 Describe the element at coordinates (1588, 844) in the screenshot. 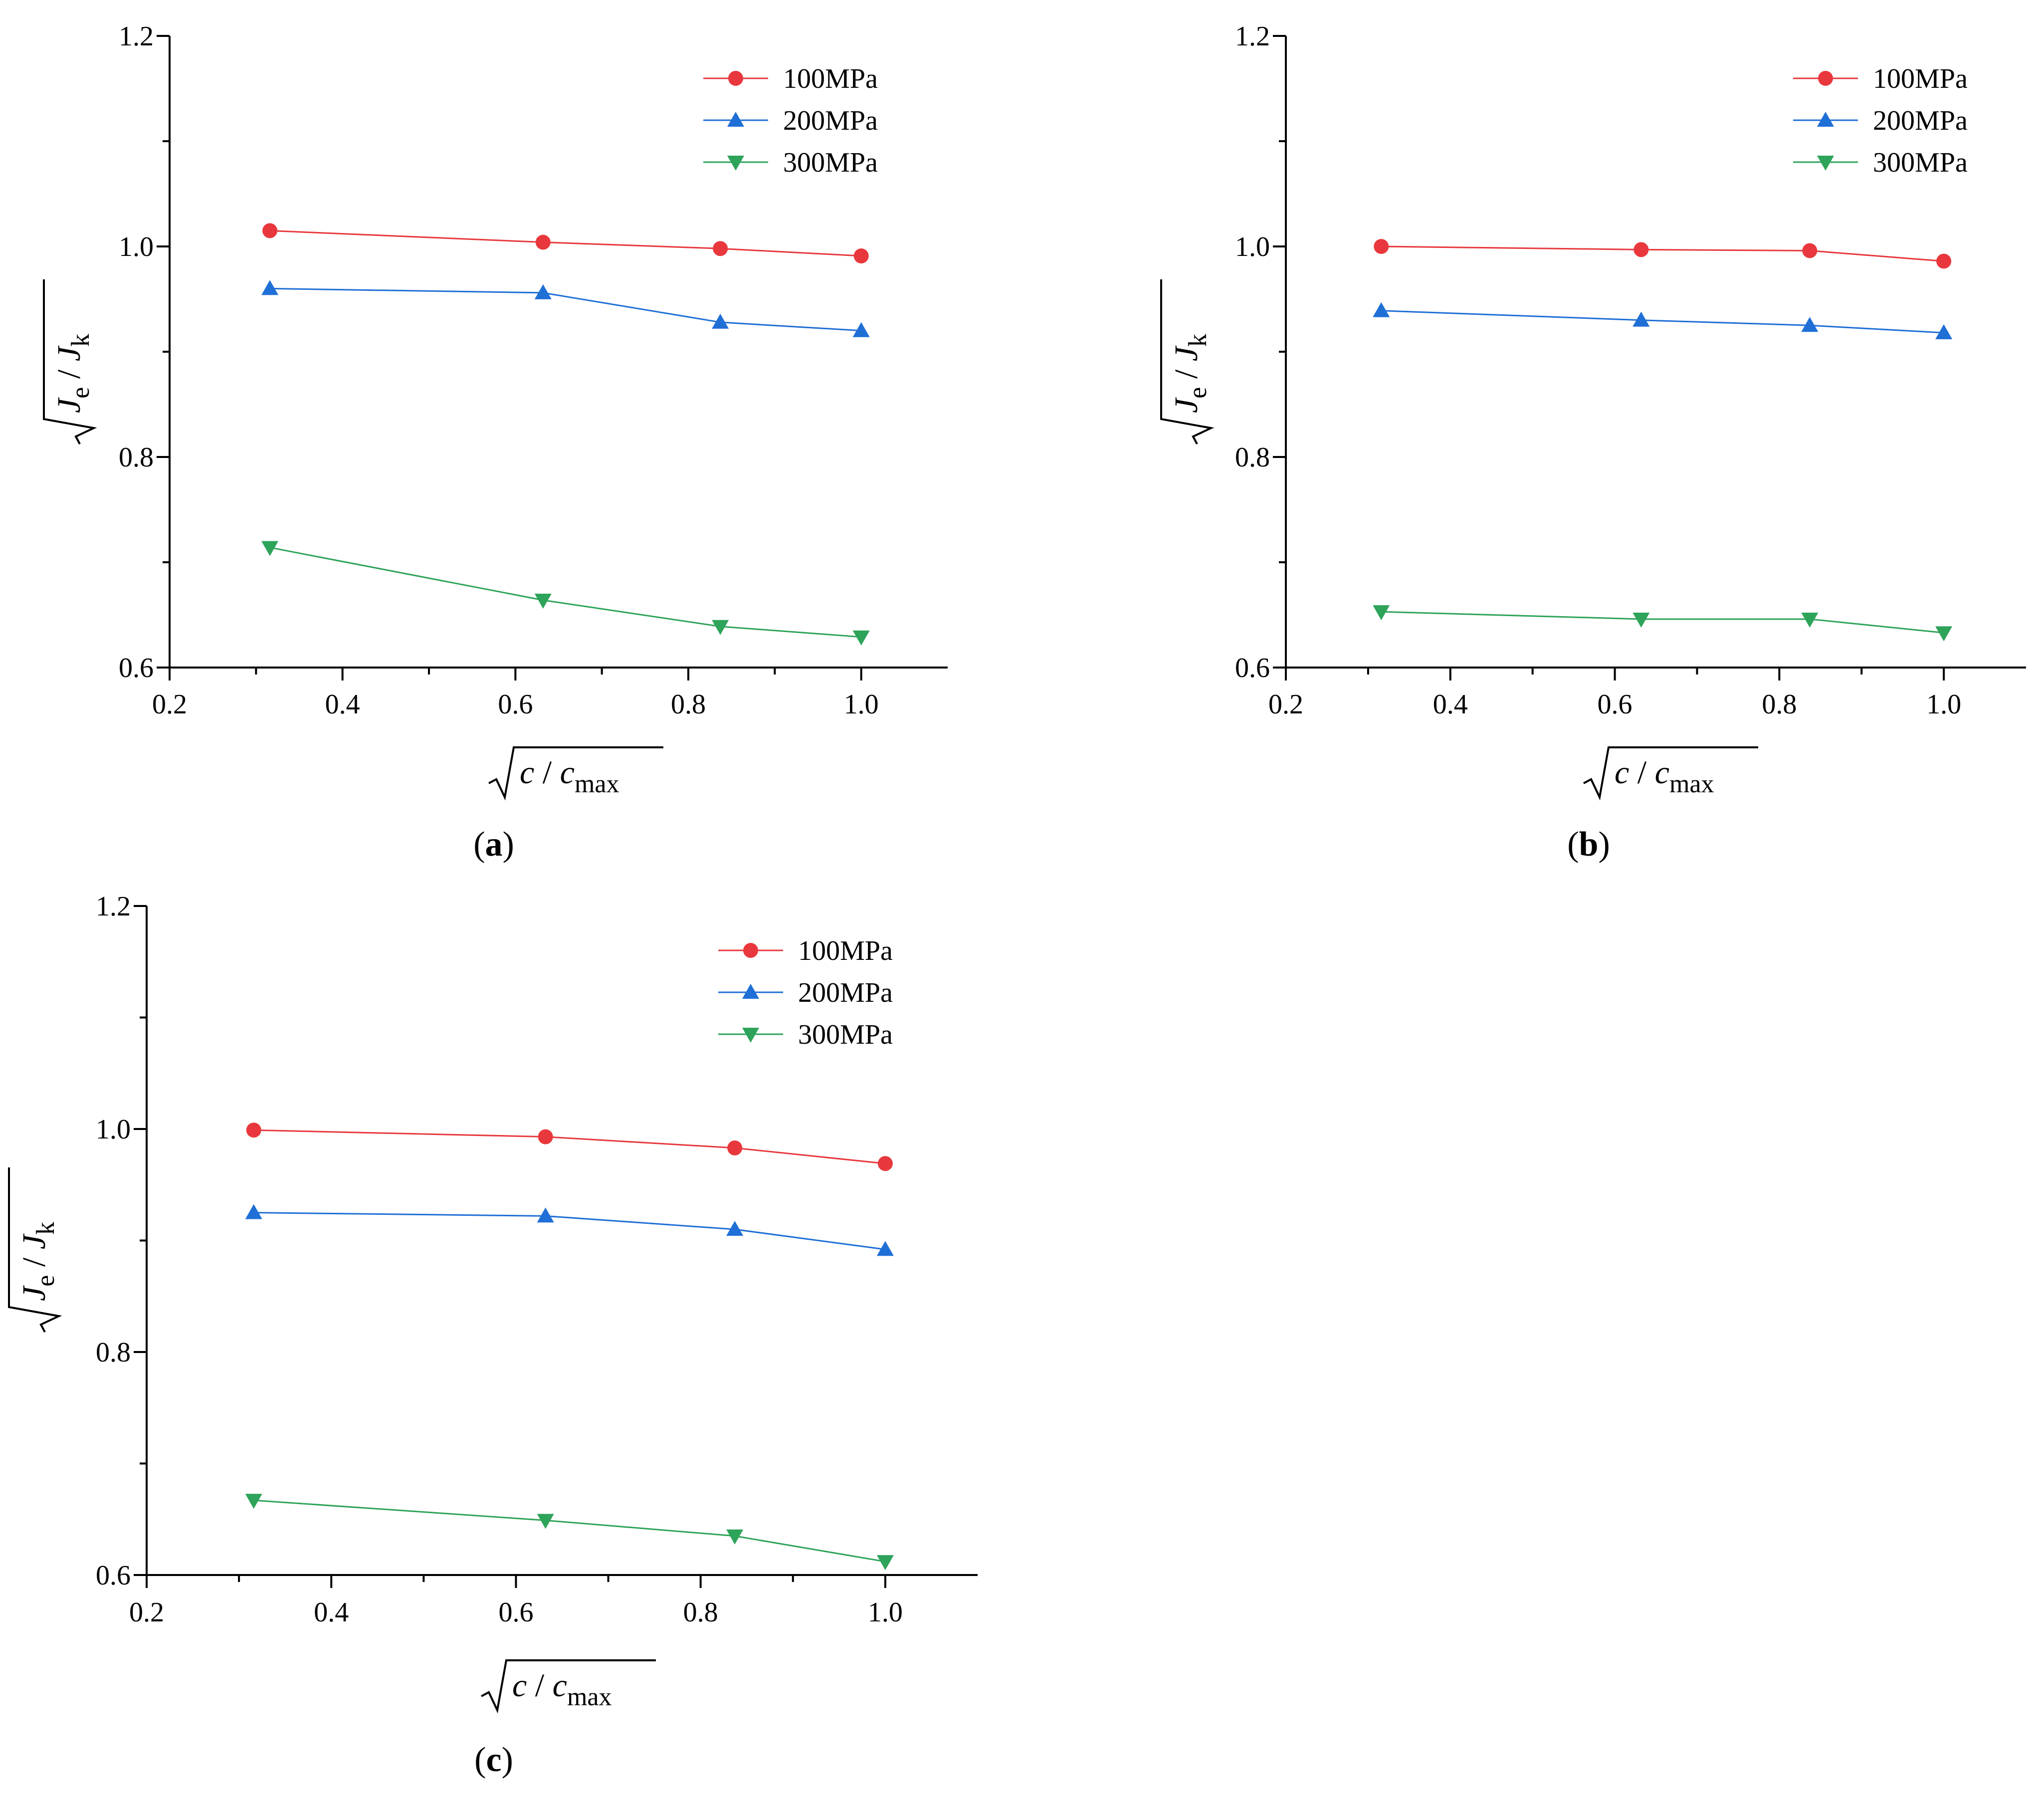

I see `panel-label: (b)` at that location.